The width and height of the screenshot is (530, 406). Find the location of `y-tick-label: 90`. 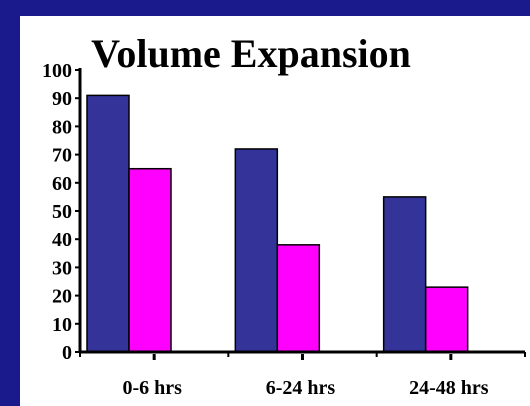

y-tick-label: 90 is located at coordinates (62, 99).